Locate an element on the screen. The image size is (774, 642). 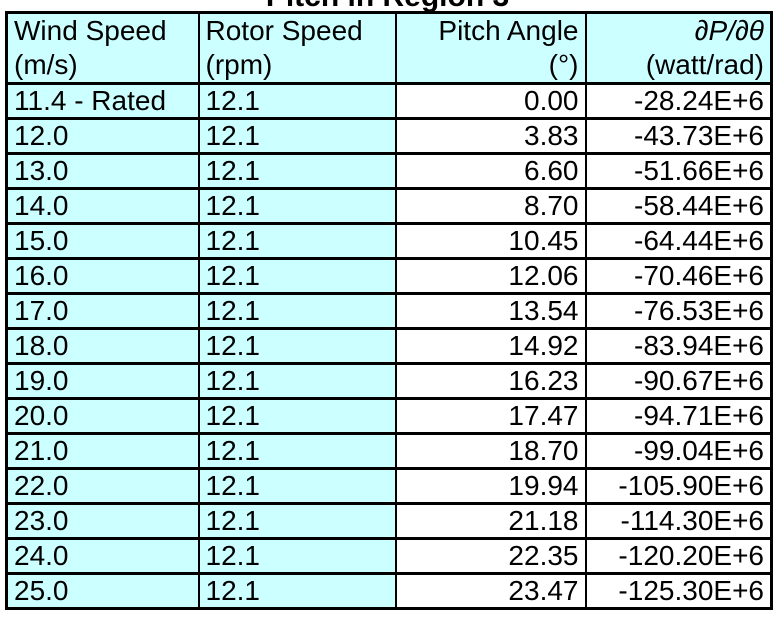
table-row: 20.0 12.1 17.47 -94.71E+6 is located at coordinates (389, 416).